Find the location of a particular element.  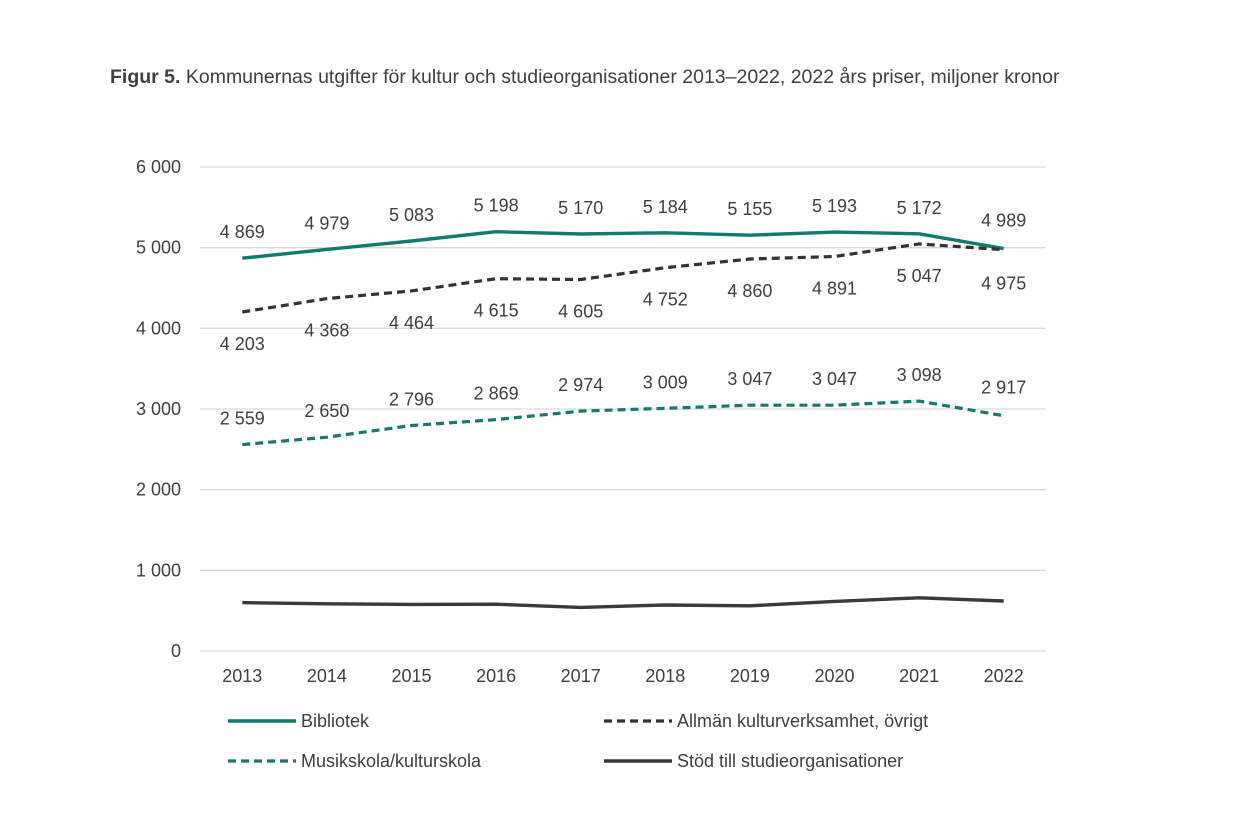

legend-label-allman-kulturverksamhet-ovrigt: Allmän kulturverksamhet, övrigt is located at coordinates (802, 721).